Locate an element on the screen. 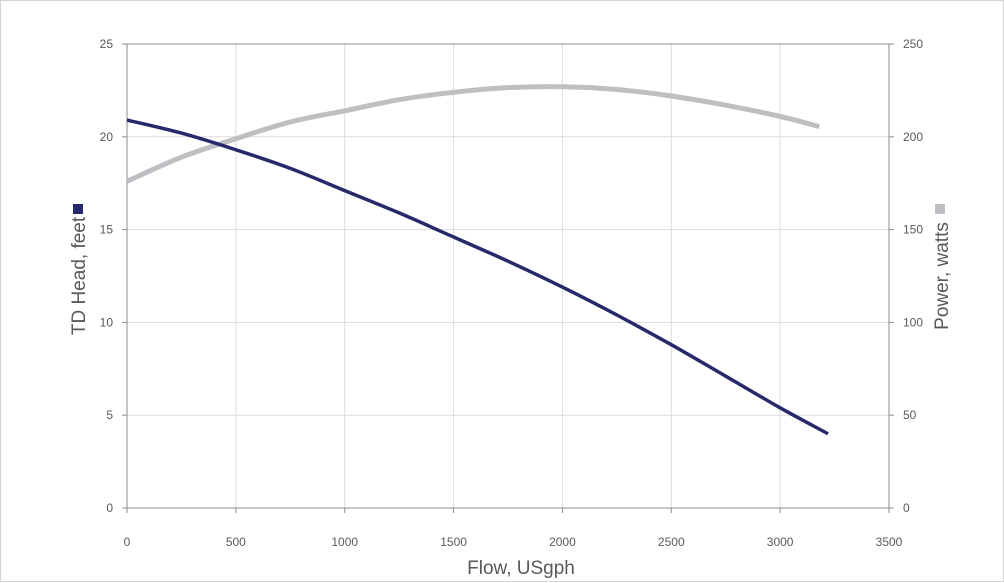 Image resolution: width=1004 pixels, height=583 pixels. y-tick-label: 5 is located at coordinates (109, 415).